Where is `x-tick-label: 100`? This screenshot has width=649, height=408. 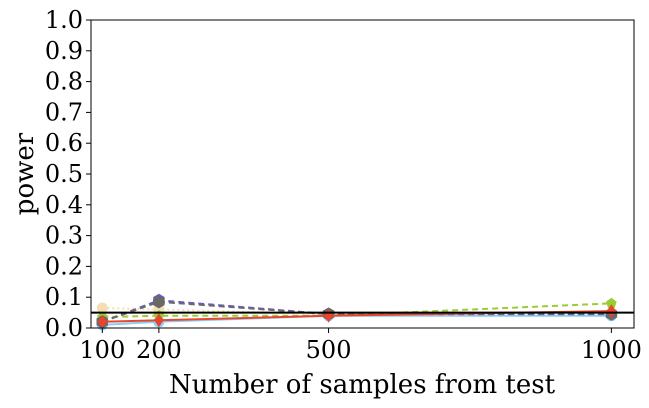
x-tick-label: 100 is located at coordinates (102, 350).